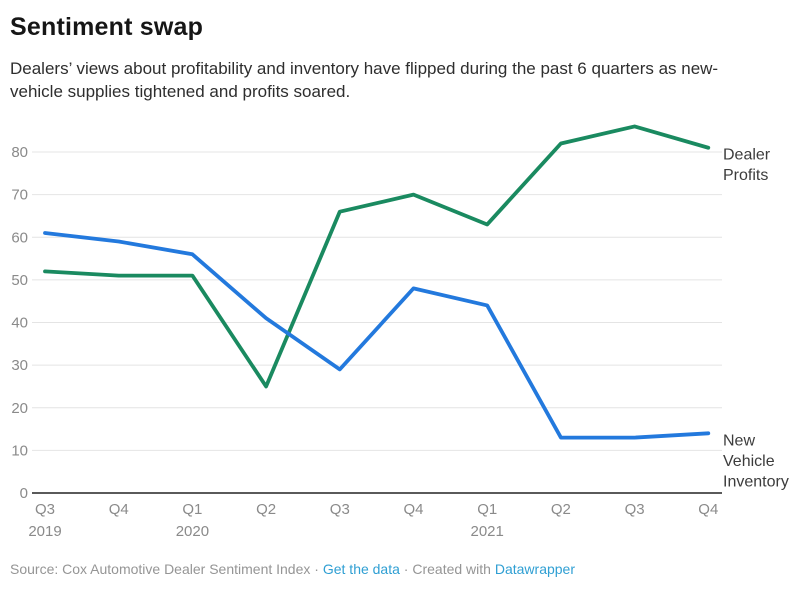 The image size is (800, 600). I want to click on y-tick-label: 20, so click(19, 408).